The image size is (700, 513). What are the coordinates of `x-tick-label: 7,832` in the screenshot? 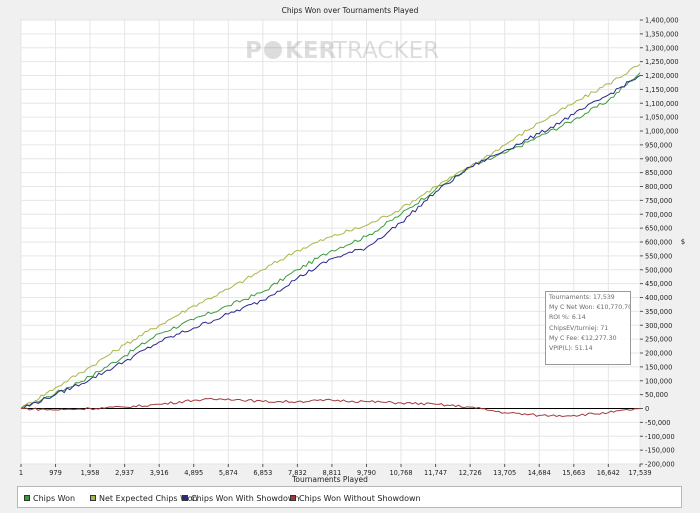 It's located at (297, 473).